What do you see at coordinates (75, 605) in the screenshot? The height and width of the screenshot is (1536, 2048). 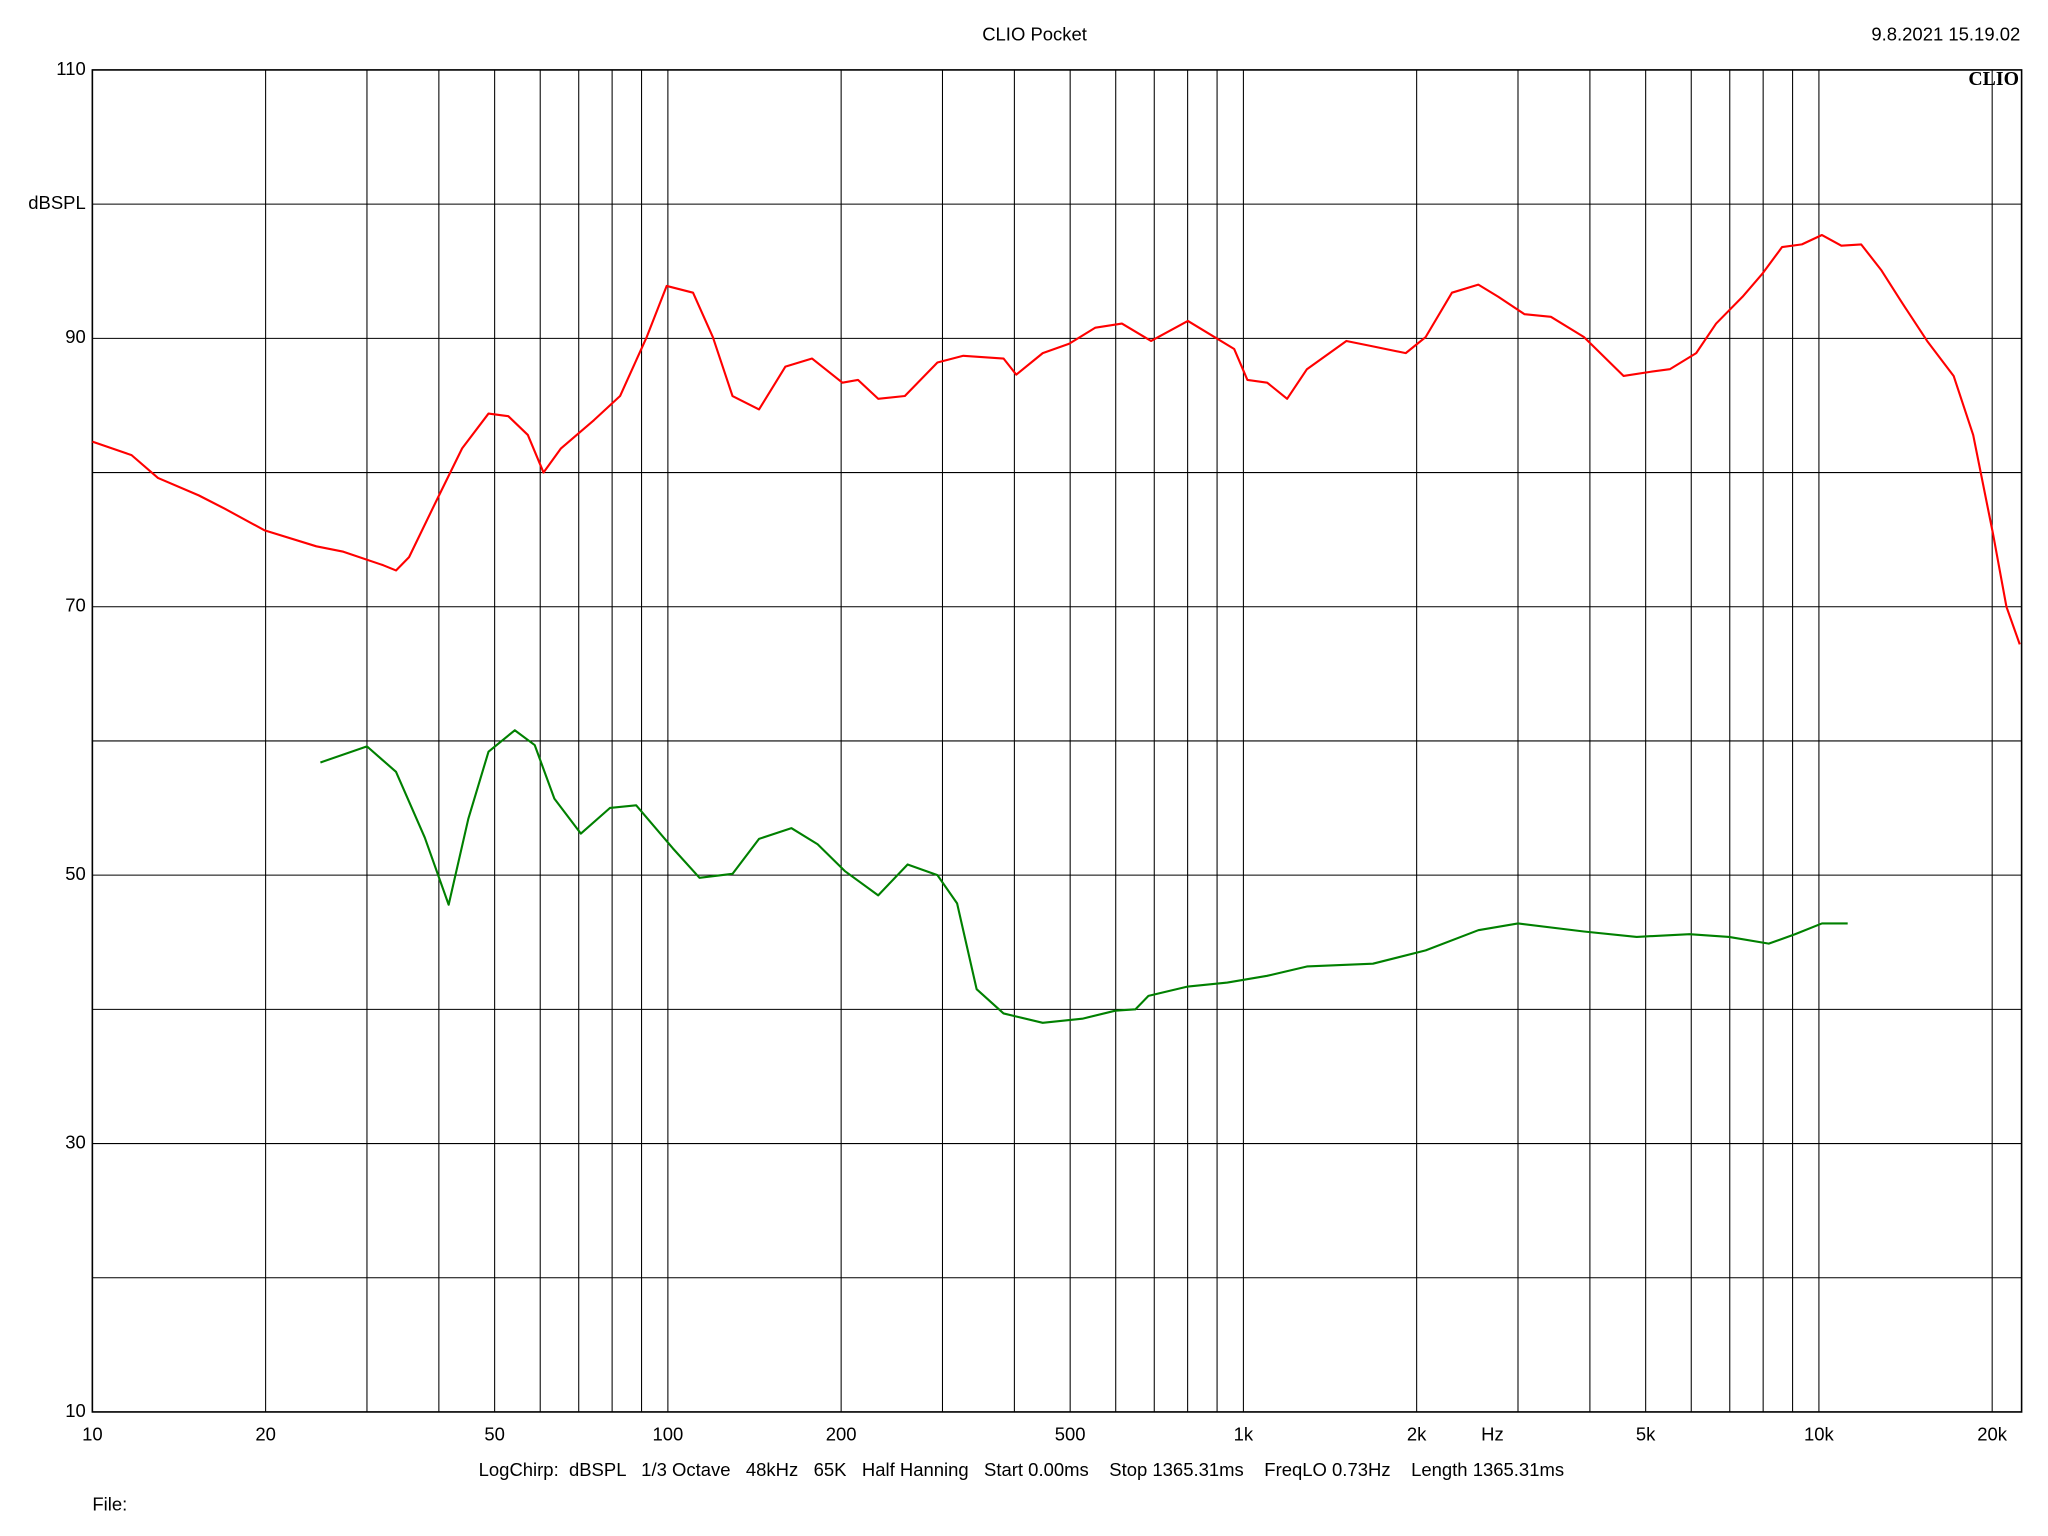 I see `y-tick-label: 70` at bounding box center [75, 605].